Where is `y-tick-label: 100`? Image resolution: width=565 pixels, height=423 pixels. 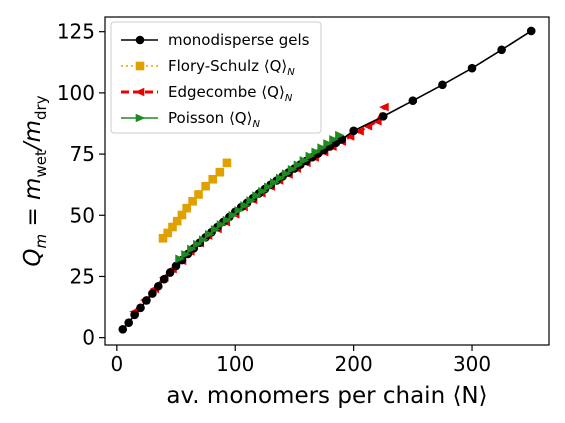
y-tick-label: 100 is located at coordinates (76, 93).